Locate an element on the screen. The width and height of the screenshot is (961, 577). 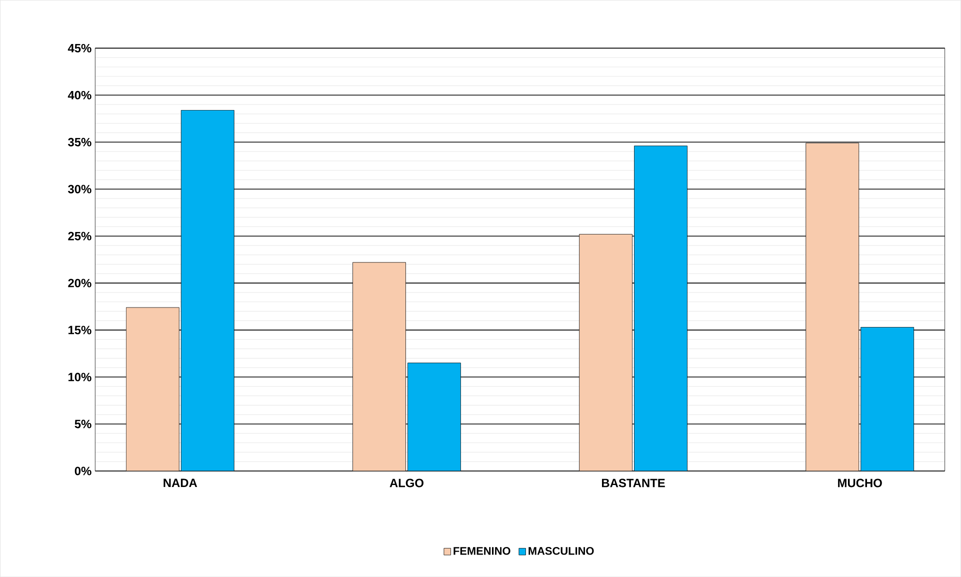
legend-label: MASCULINO is located at coordinates (561, 550).